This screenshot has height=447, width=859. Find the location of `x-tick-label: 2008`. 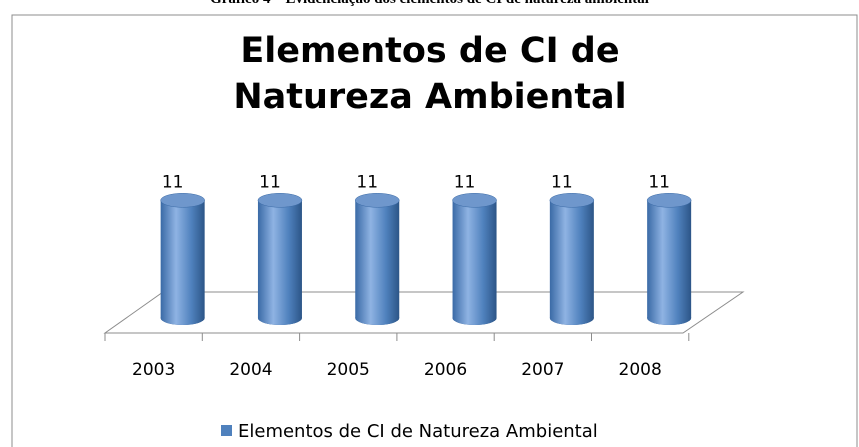

x-tick-label: 2008 is located at coordinates (640, 370).